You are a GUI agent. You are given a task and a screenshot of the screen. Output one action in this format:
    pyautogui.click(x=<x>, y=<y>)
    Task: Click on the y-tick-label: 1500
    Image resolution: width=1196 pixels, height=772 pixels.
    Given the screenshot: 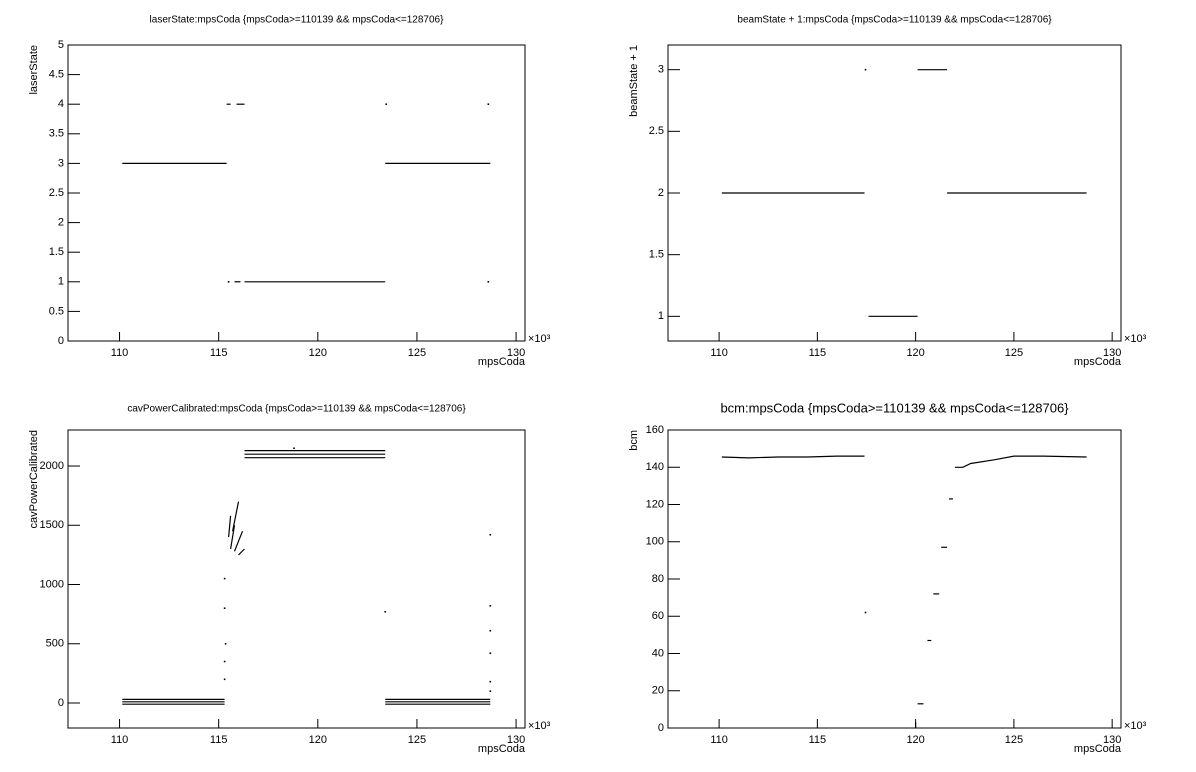 What is the action you would take?
    pyautogui.click(x=52, y=525)
    